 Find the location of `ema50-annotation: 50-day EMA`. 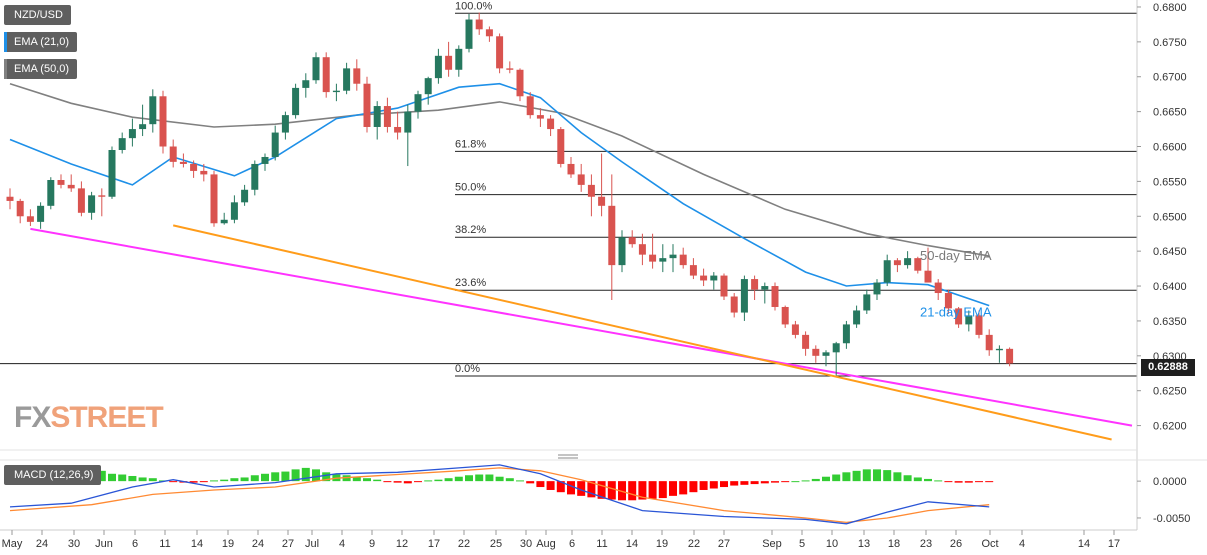

ema50-annotation: 50-day EMA is located at coordinates (956, 255).